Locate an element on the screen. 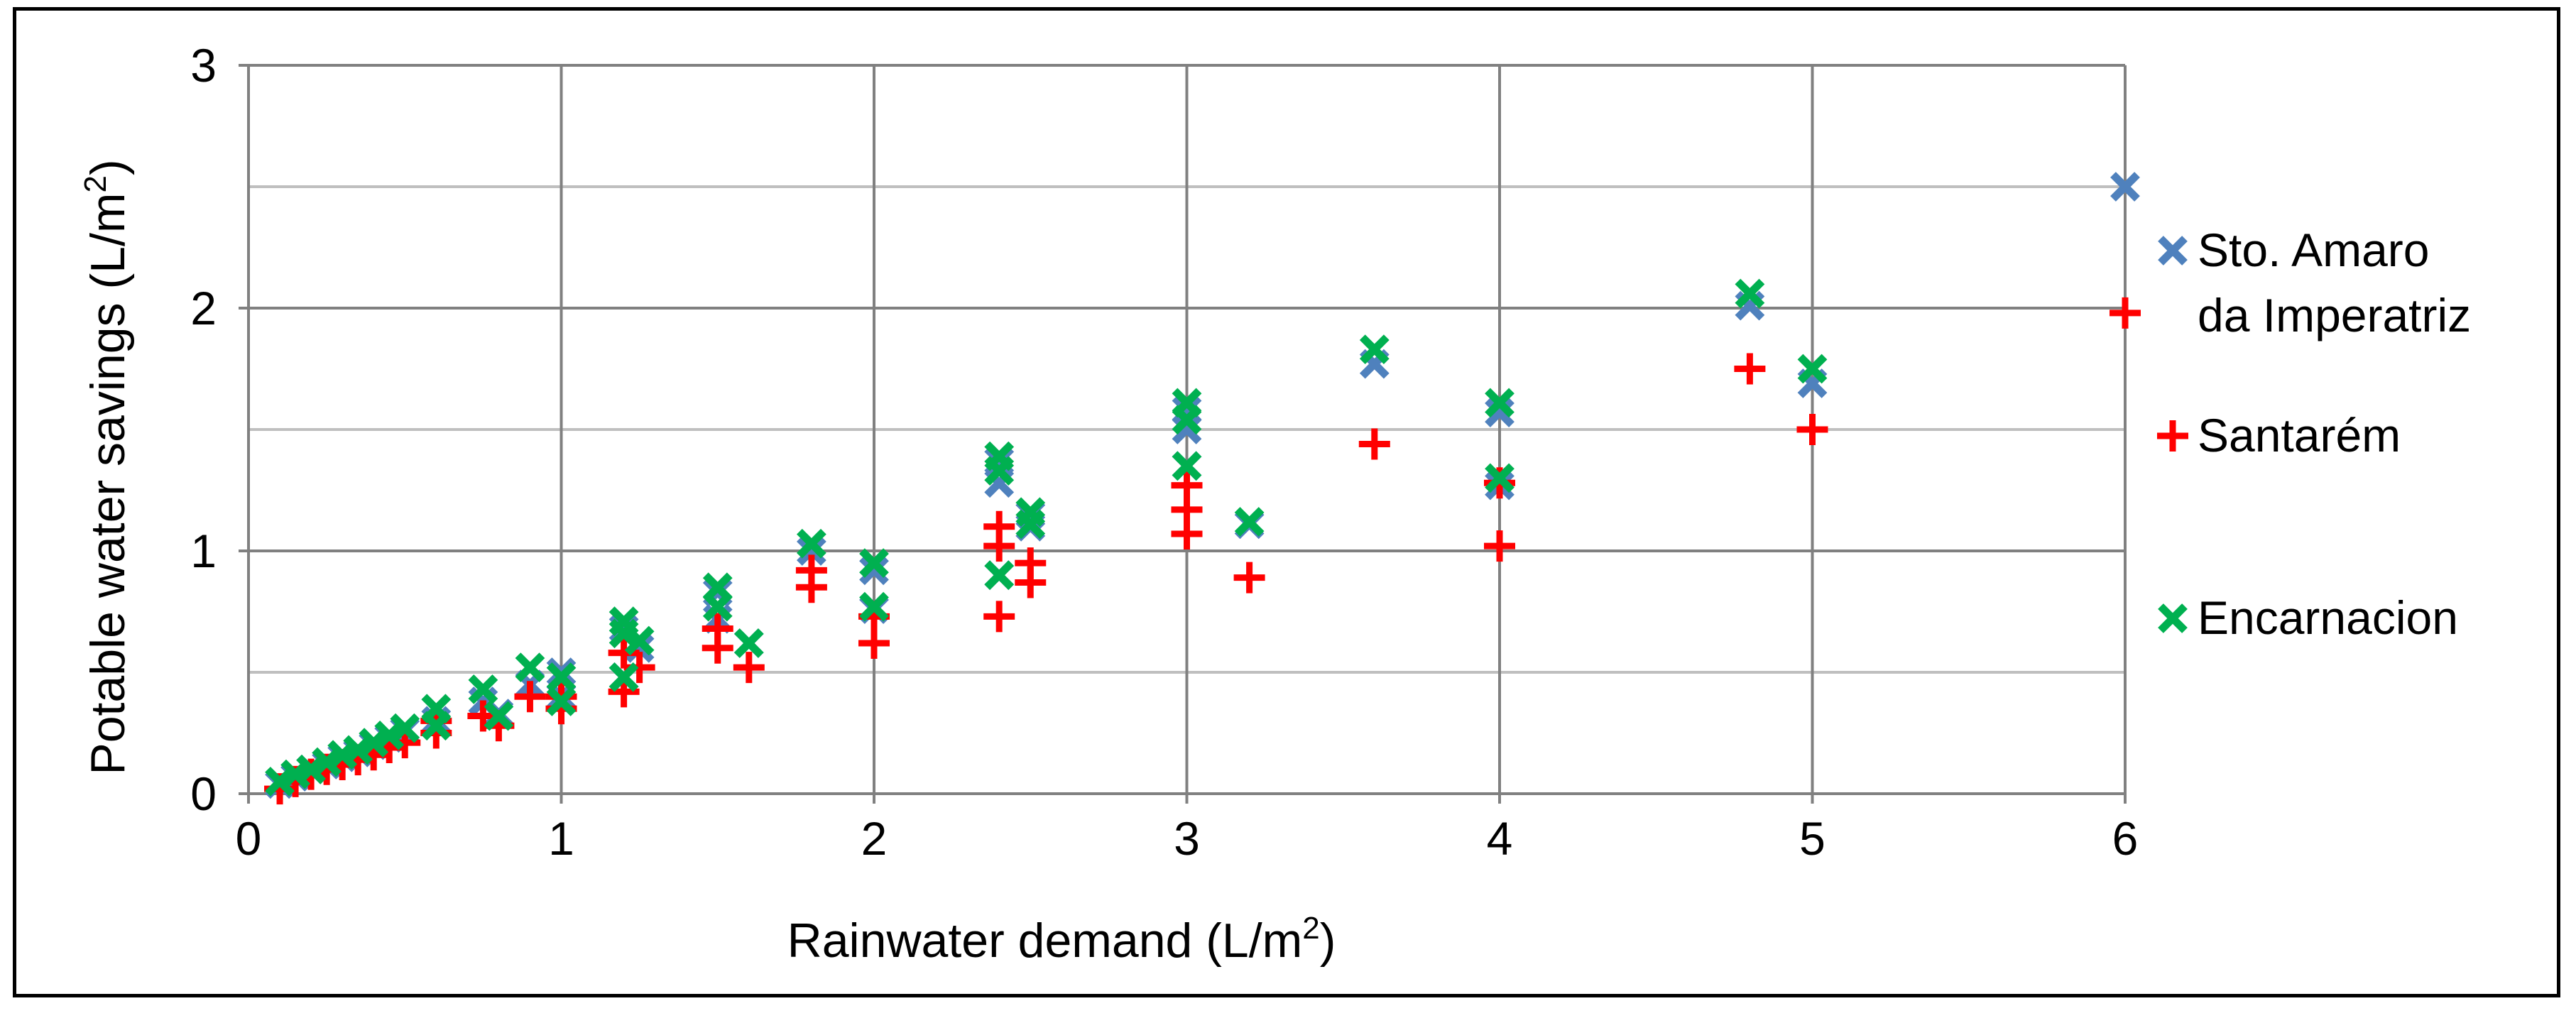 This screenshot has height=1023, width=2576. y-axis-title-suffix: ) is located at coordinates (108, 167).